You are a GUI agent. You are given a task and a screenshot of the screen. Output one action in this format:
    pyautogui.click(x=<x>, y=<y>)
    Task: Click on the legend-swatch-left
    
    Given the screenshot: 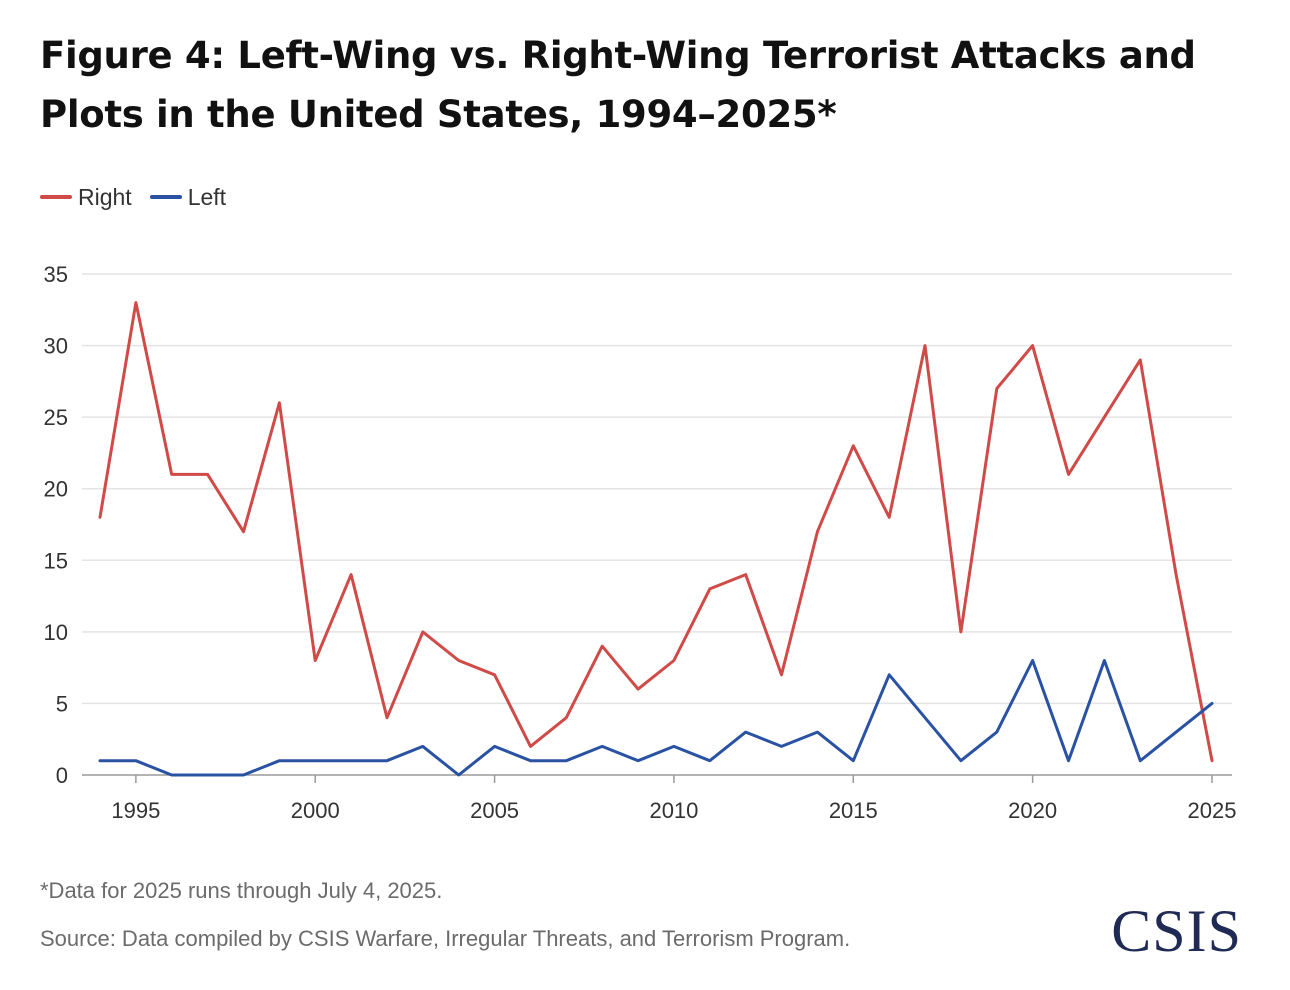 What is the action you would take?
    pyautogui.click(x=165, y=197)
    